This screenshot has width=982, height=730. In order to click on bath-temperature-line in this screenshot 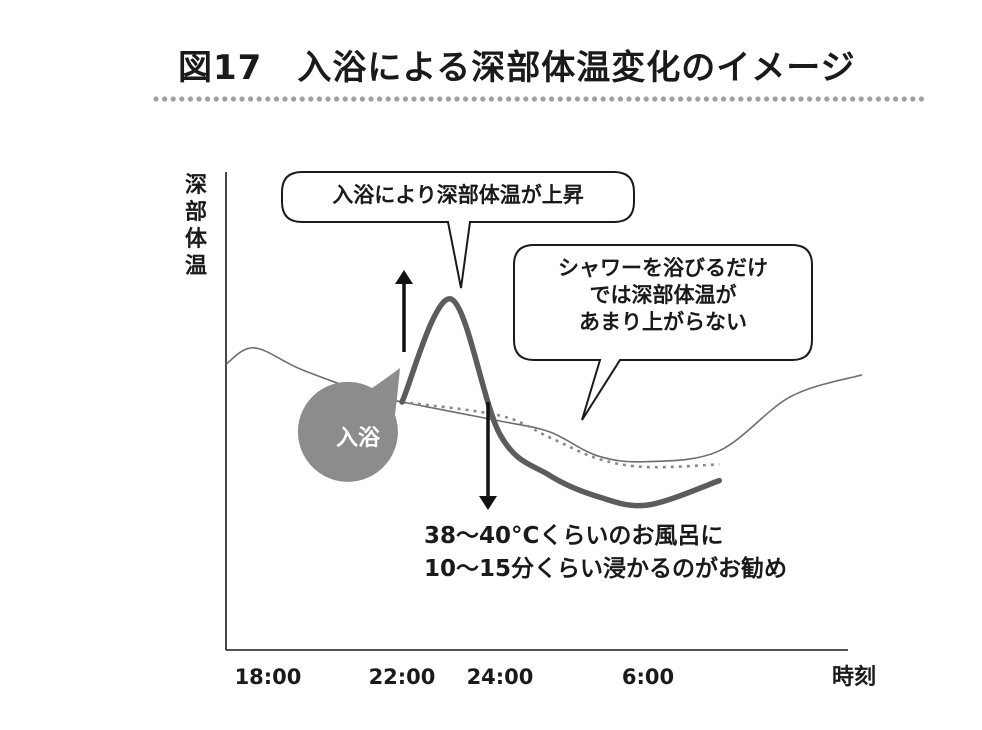, I will do `click(561, 402)`.